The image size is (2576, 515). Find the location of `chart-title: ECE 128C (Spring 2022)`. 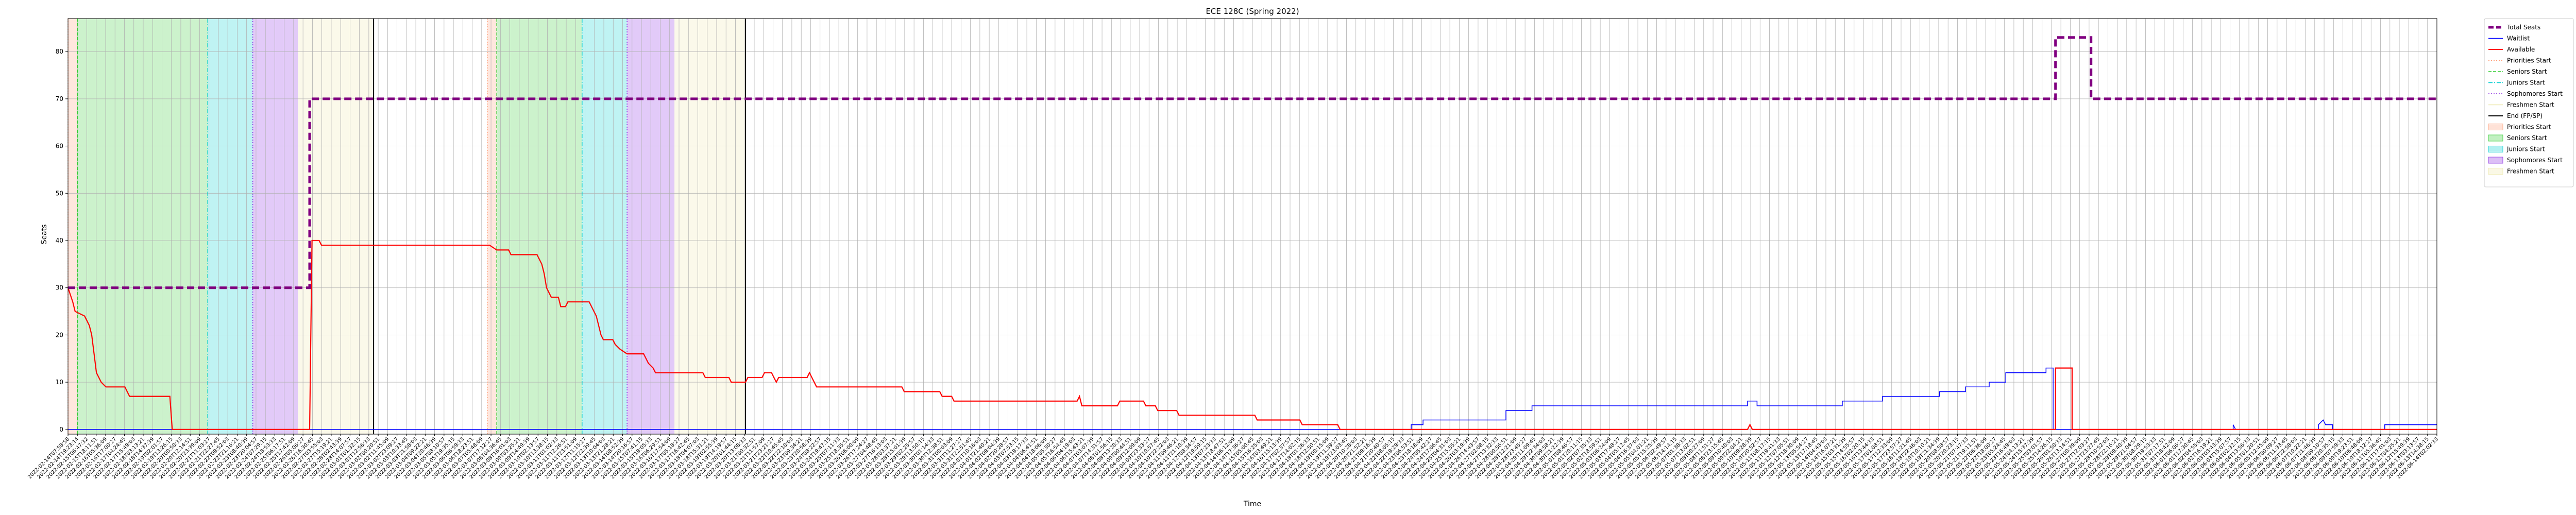

chart-title: ECE 128C (Spring 2022) is located at coordinates (1252, 11).